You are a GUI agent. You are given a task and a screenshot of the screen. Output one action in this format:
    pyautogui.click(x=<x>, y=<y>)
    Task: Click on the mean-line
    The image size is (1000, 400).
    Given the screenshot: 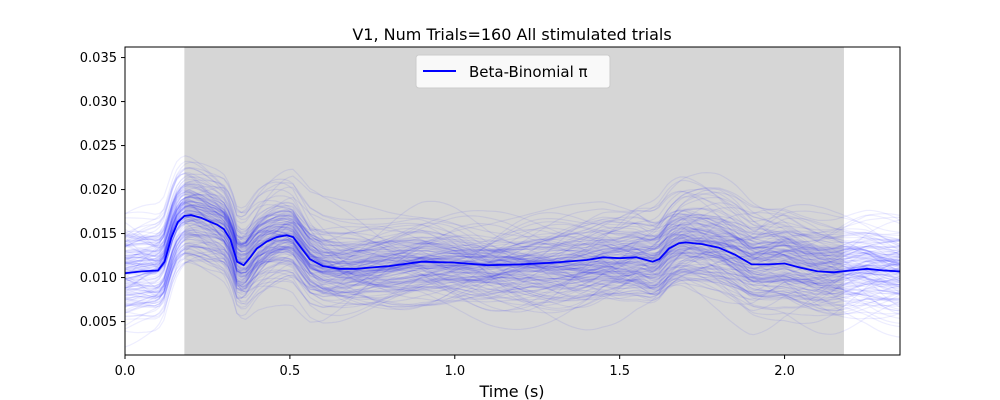 What is the action you would take?
    pyautogui.click(x=512, y=244)
    